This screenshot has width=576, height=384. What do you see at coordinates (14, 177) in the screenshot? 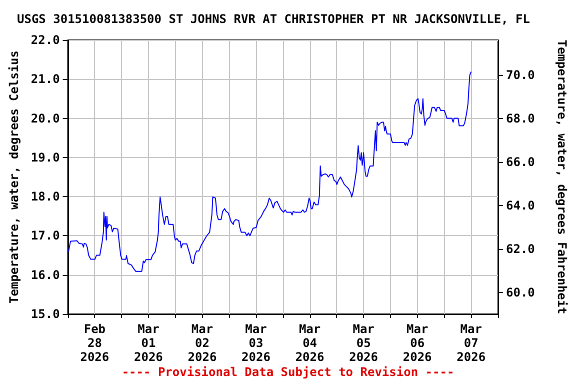
I see `y-axis-title: Temperature, water, degrees Celsius` at bounding box center [14, 177].